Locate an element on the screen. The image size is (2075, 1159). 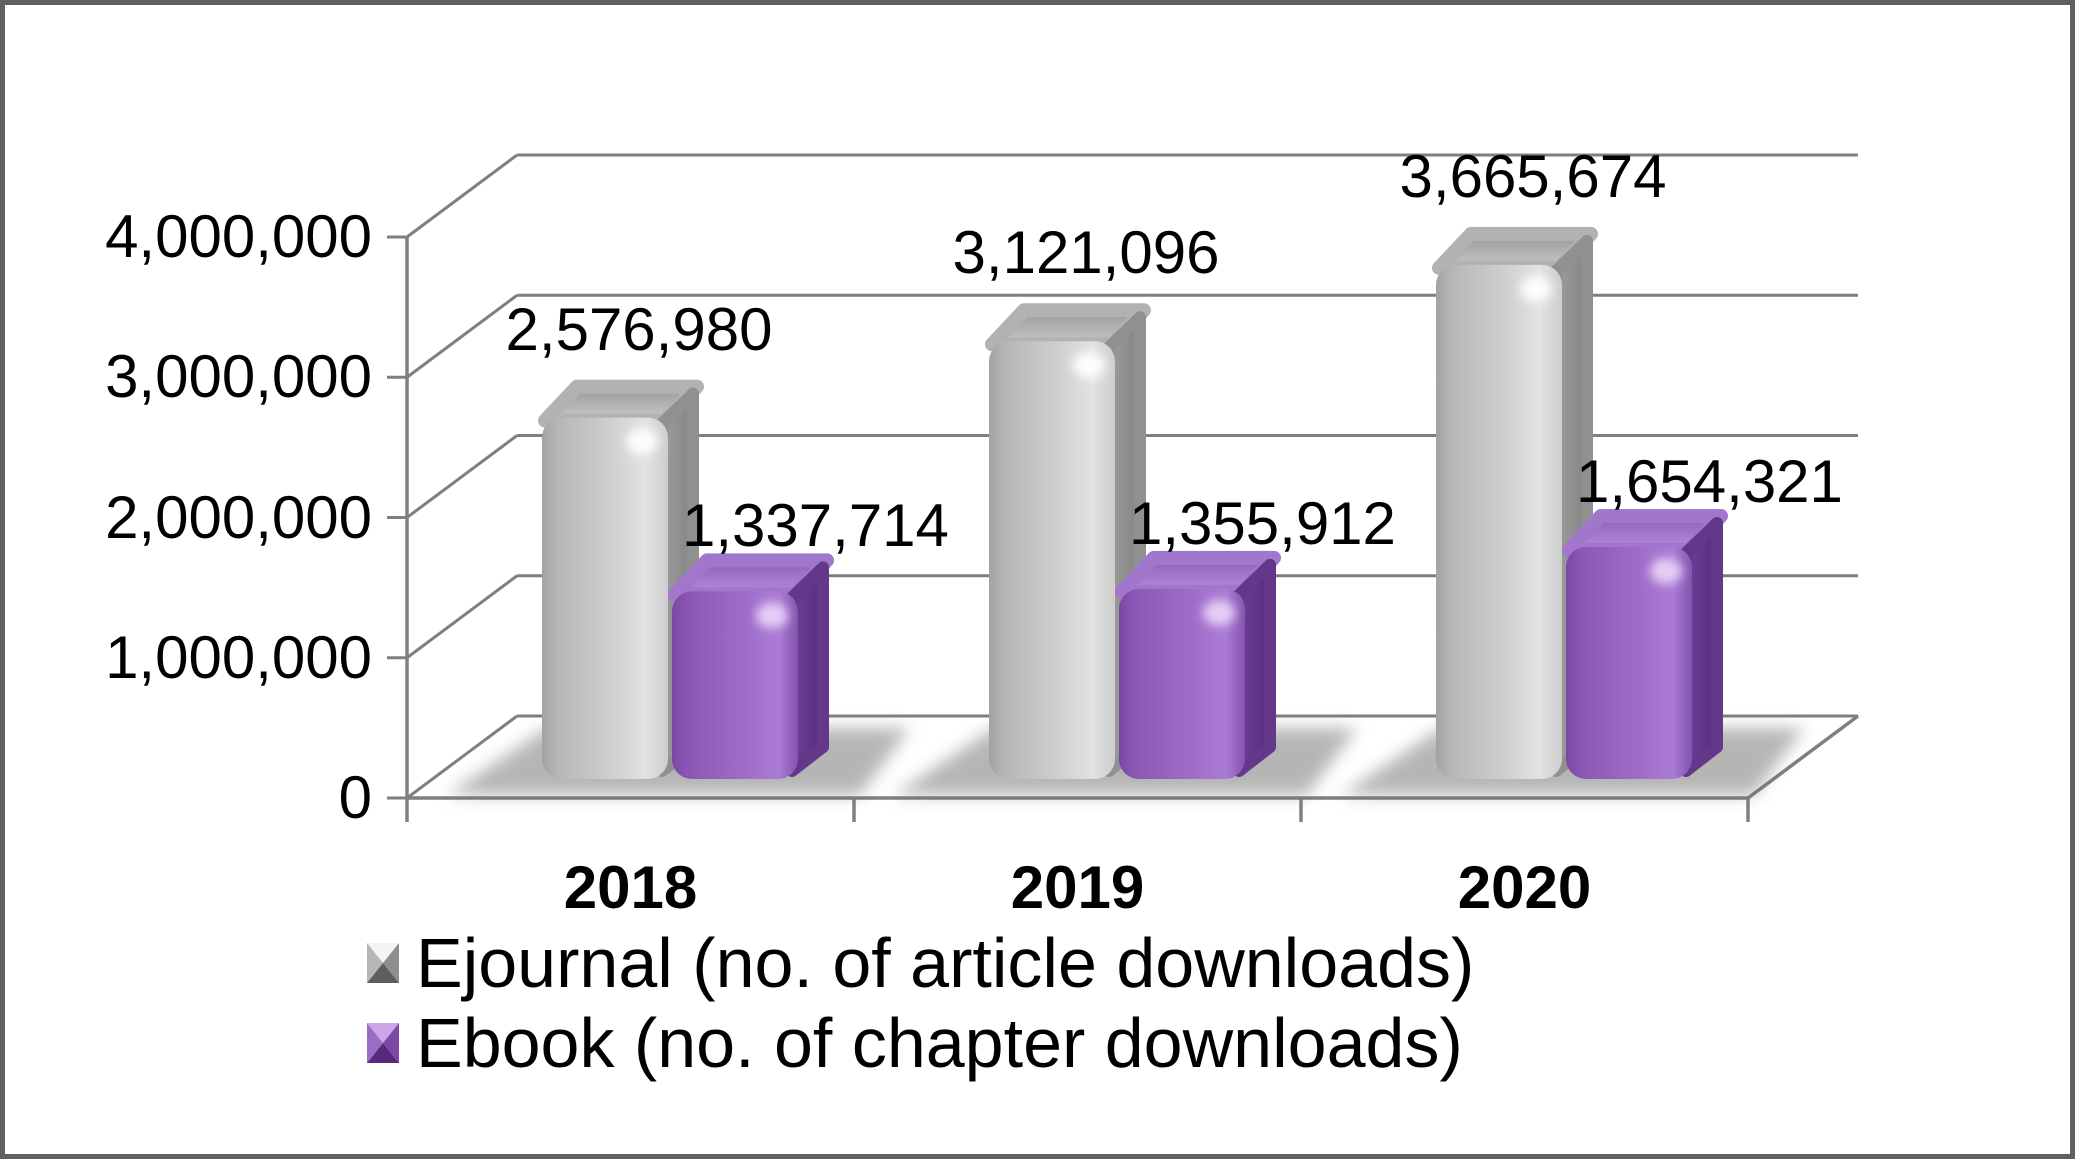
legend-row-ebook: Ebook (no. of chapter downloads) is located at coordinates (920, 1043).